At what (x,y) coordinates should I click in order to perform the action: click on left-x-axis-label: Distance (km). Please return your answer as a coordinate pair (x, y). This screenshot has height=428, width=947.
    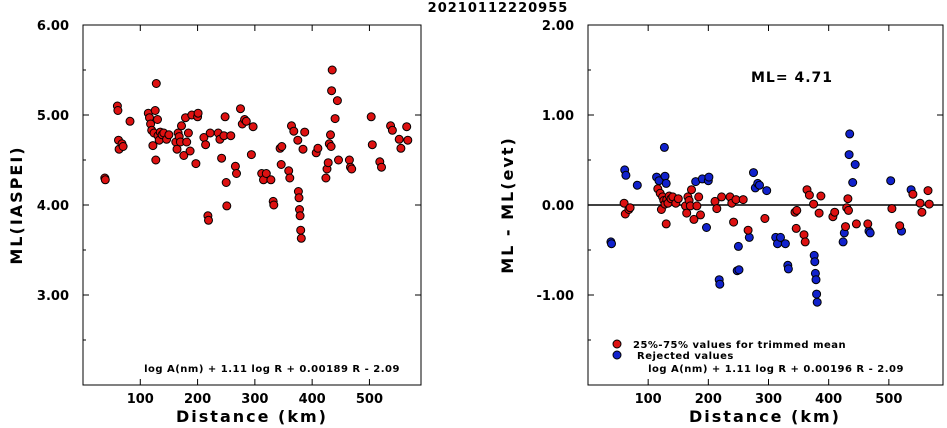
    Looking at the image, I should click on (252, 416).